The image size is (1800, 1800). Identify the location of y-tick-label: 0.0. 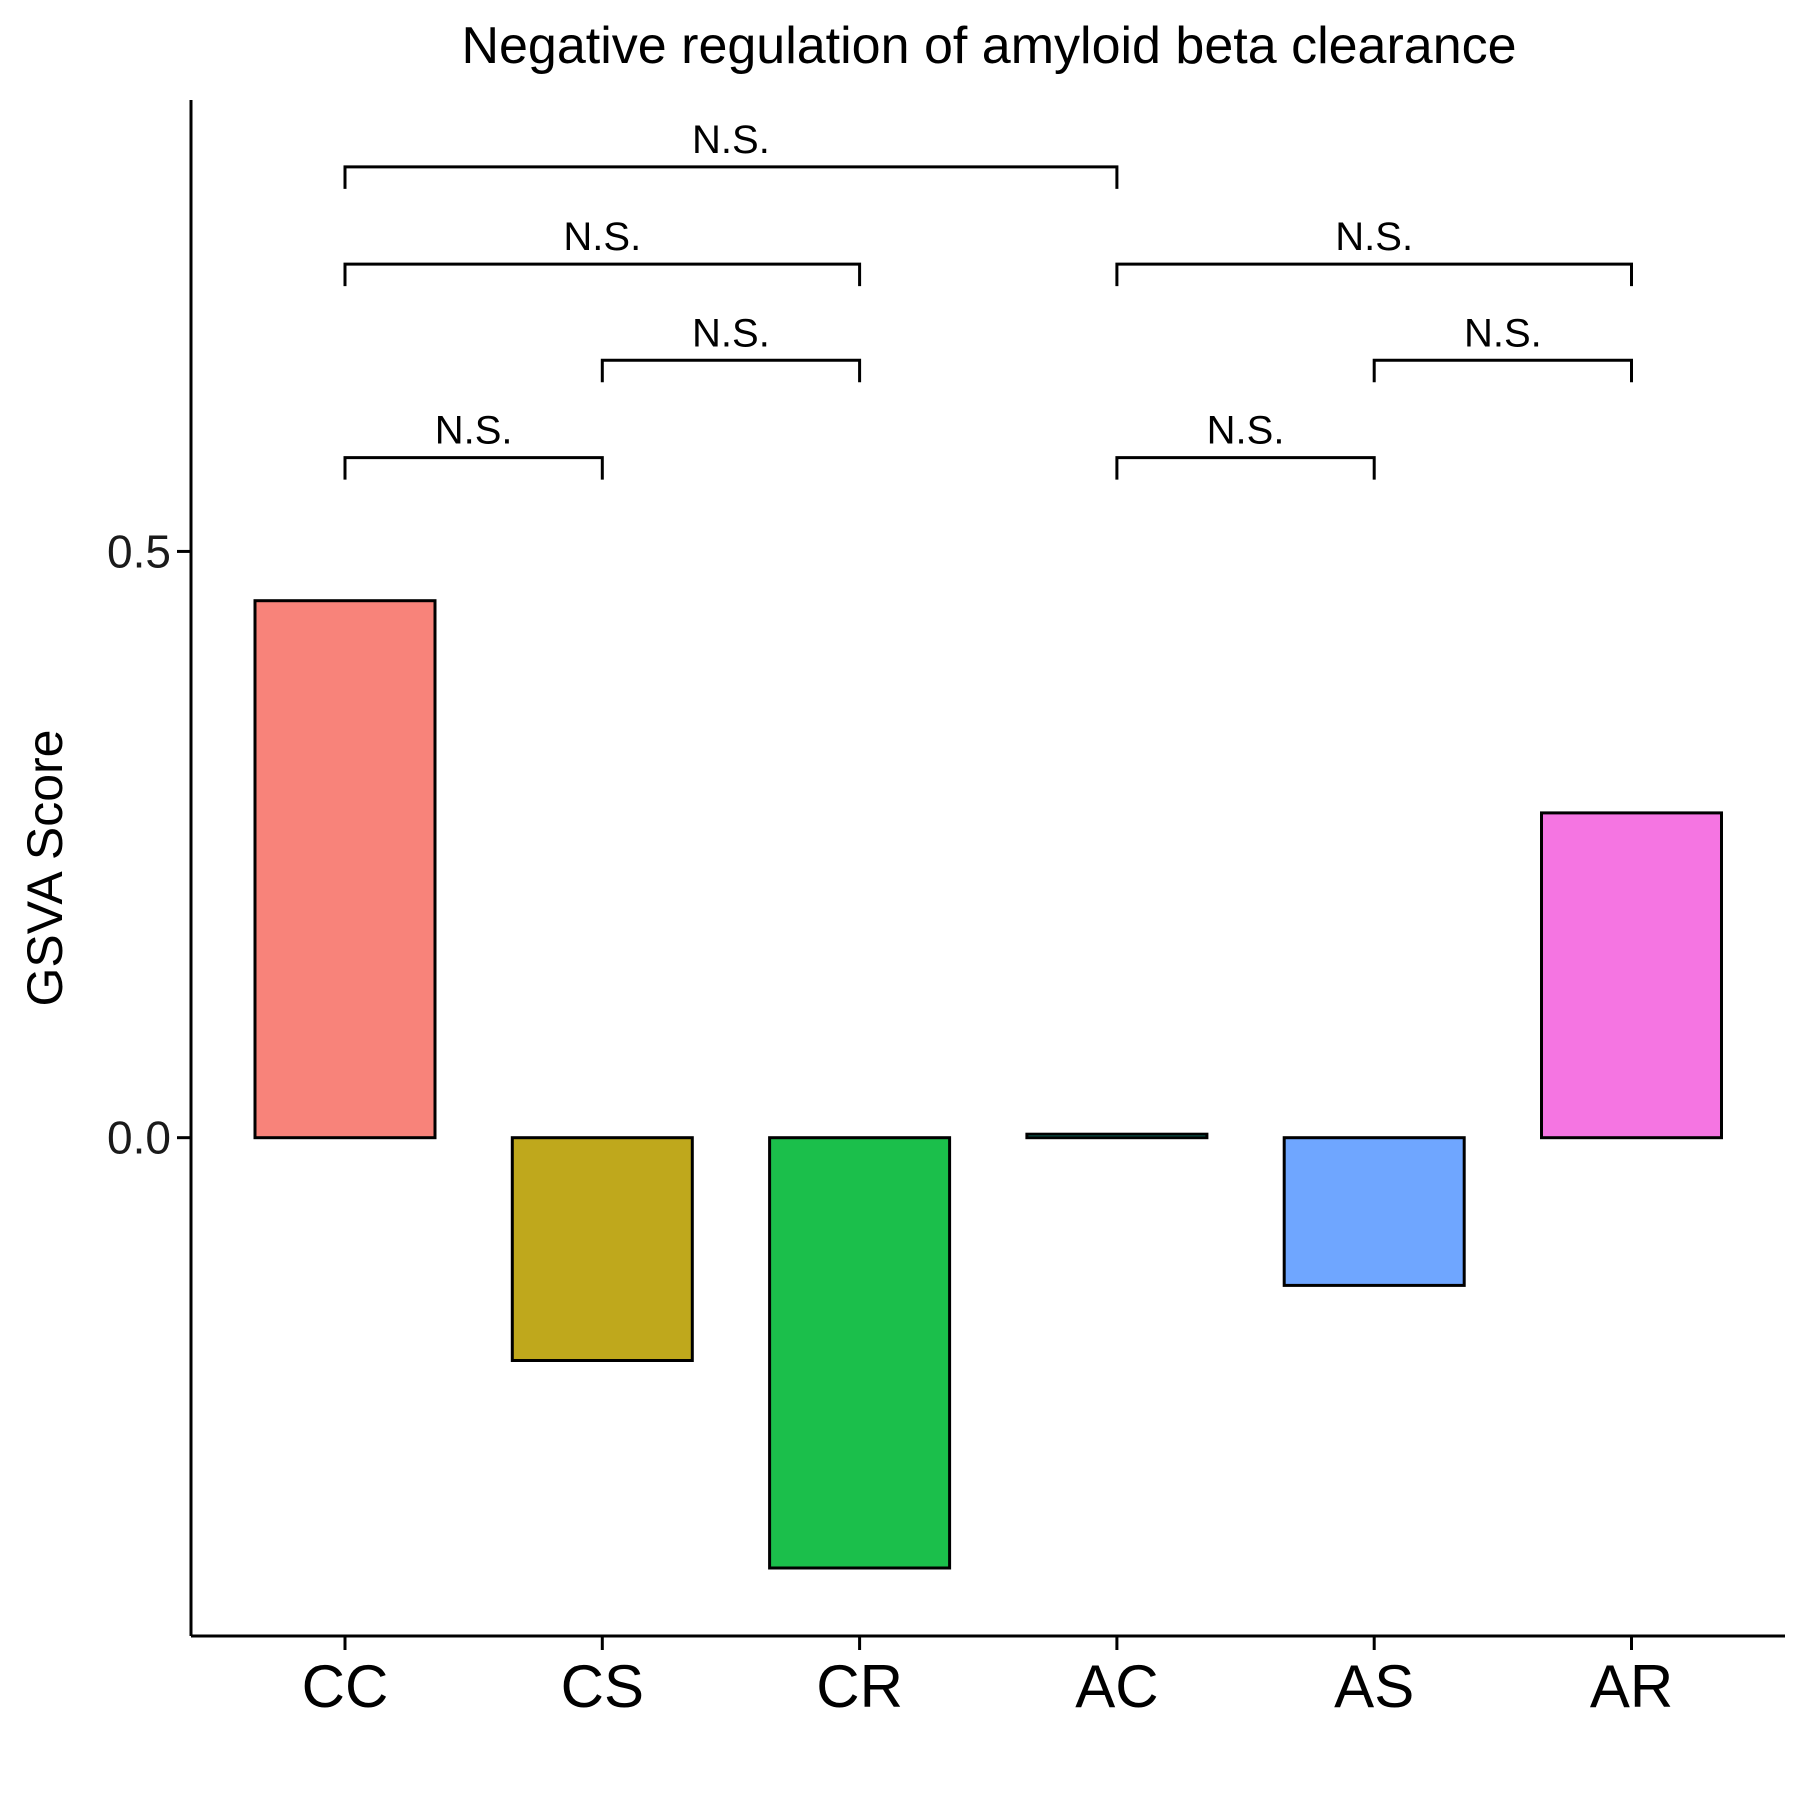
(139, 1138).